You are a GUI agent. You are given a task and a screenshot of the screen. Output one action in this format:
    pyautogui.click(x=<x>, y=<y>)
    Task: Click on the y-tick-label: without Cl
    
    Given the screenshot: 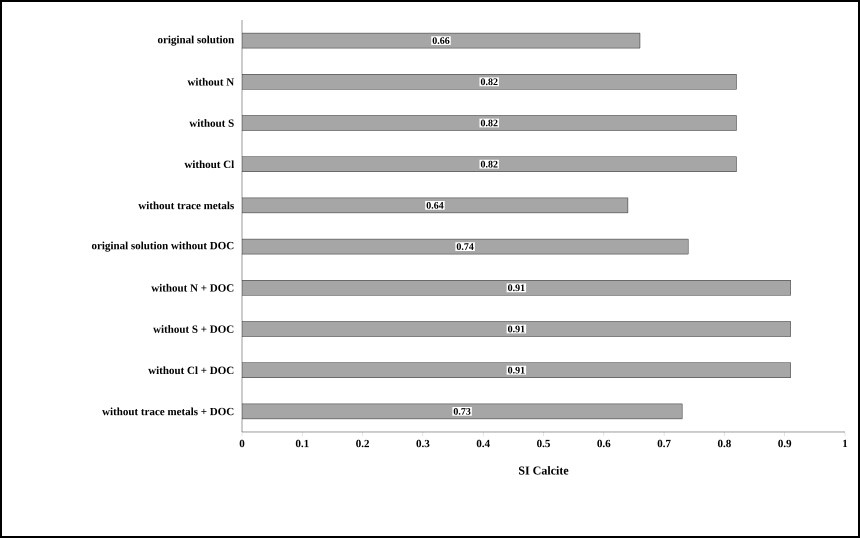 What is the action you would take?
    pyautogui.click(x=209, y=164)
    